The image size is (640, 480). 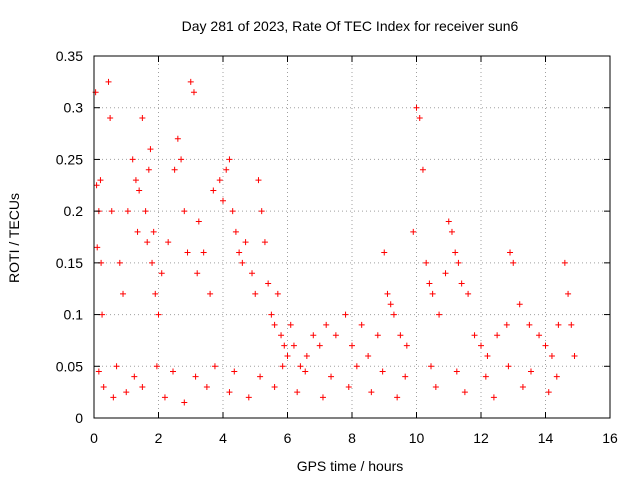 What do you see at coordinates (546, 438) in the screenshot?
I see `x-tick-label: 14` at bounding box center [546, 438].